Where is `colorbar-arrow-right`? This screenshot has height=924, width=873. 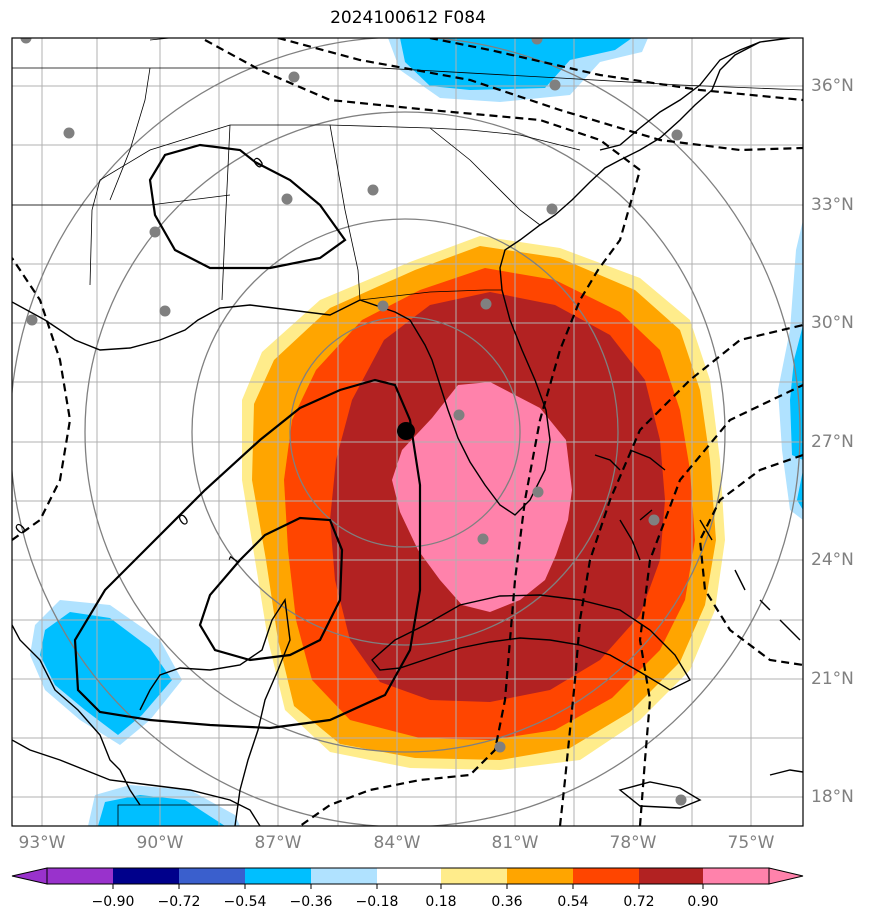 colorbar-arrow-right is located at coordinates (786, 876).